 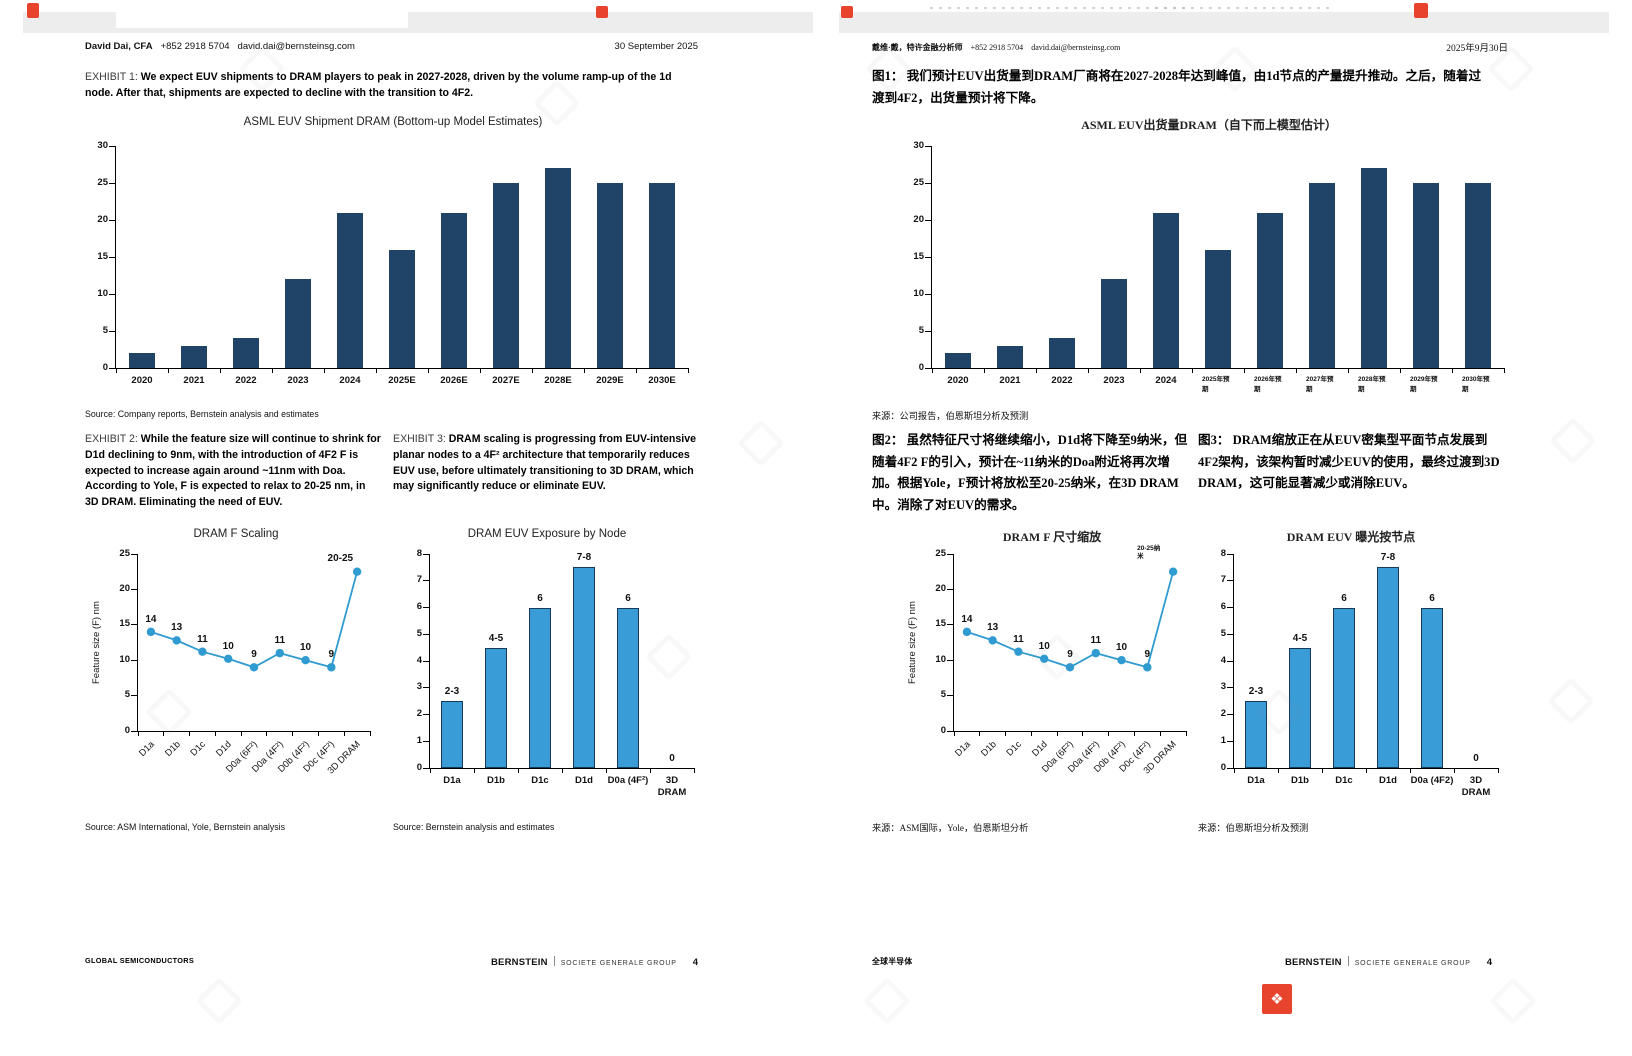 What do you see at coordinates (262, 30) in the screenshot?
I see `redacted-masthead-strip` at bounding box center [262, 30].